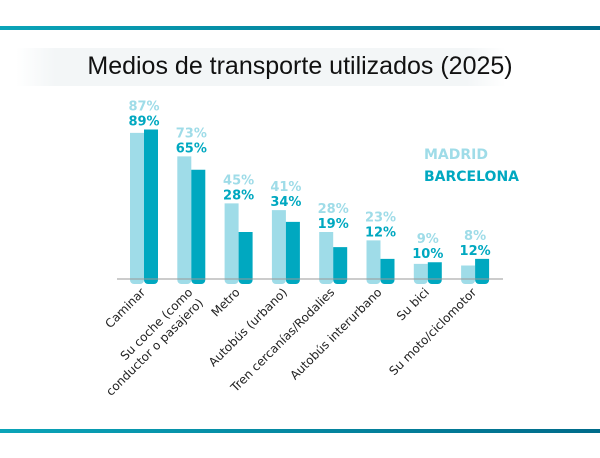 Image resolution: width=600 pixels, height=458 pixels. I want to click on chart-title: Medios de transporte utilizados (2025), so click(300, 66).